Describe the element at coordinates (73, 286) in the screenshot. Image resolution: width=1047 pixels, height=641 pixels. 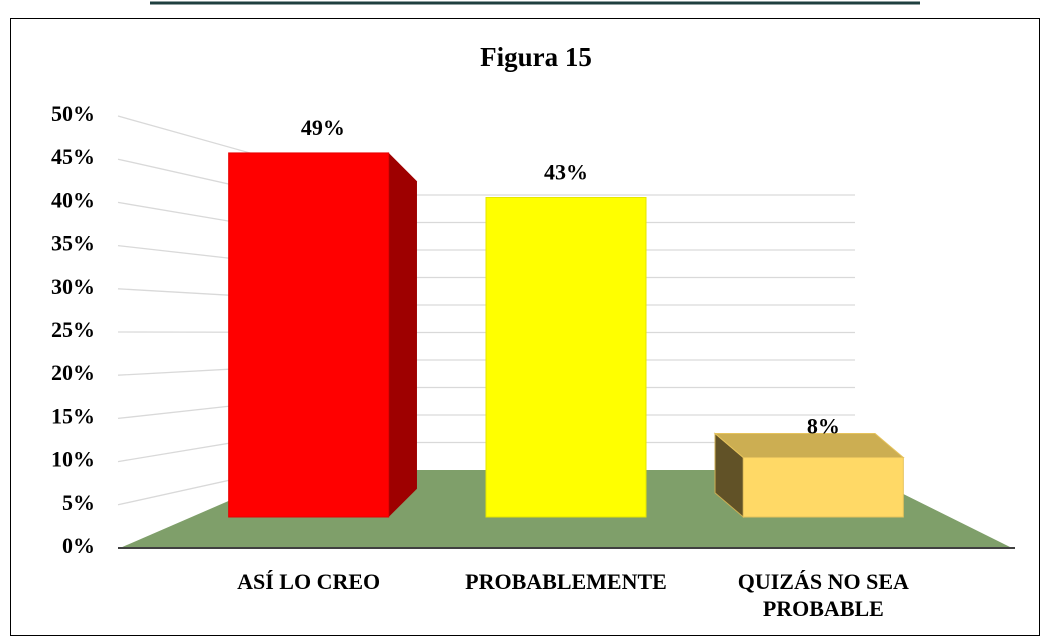
I see `y-tick-label: 30%` at that location.